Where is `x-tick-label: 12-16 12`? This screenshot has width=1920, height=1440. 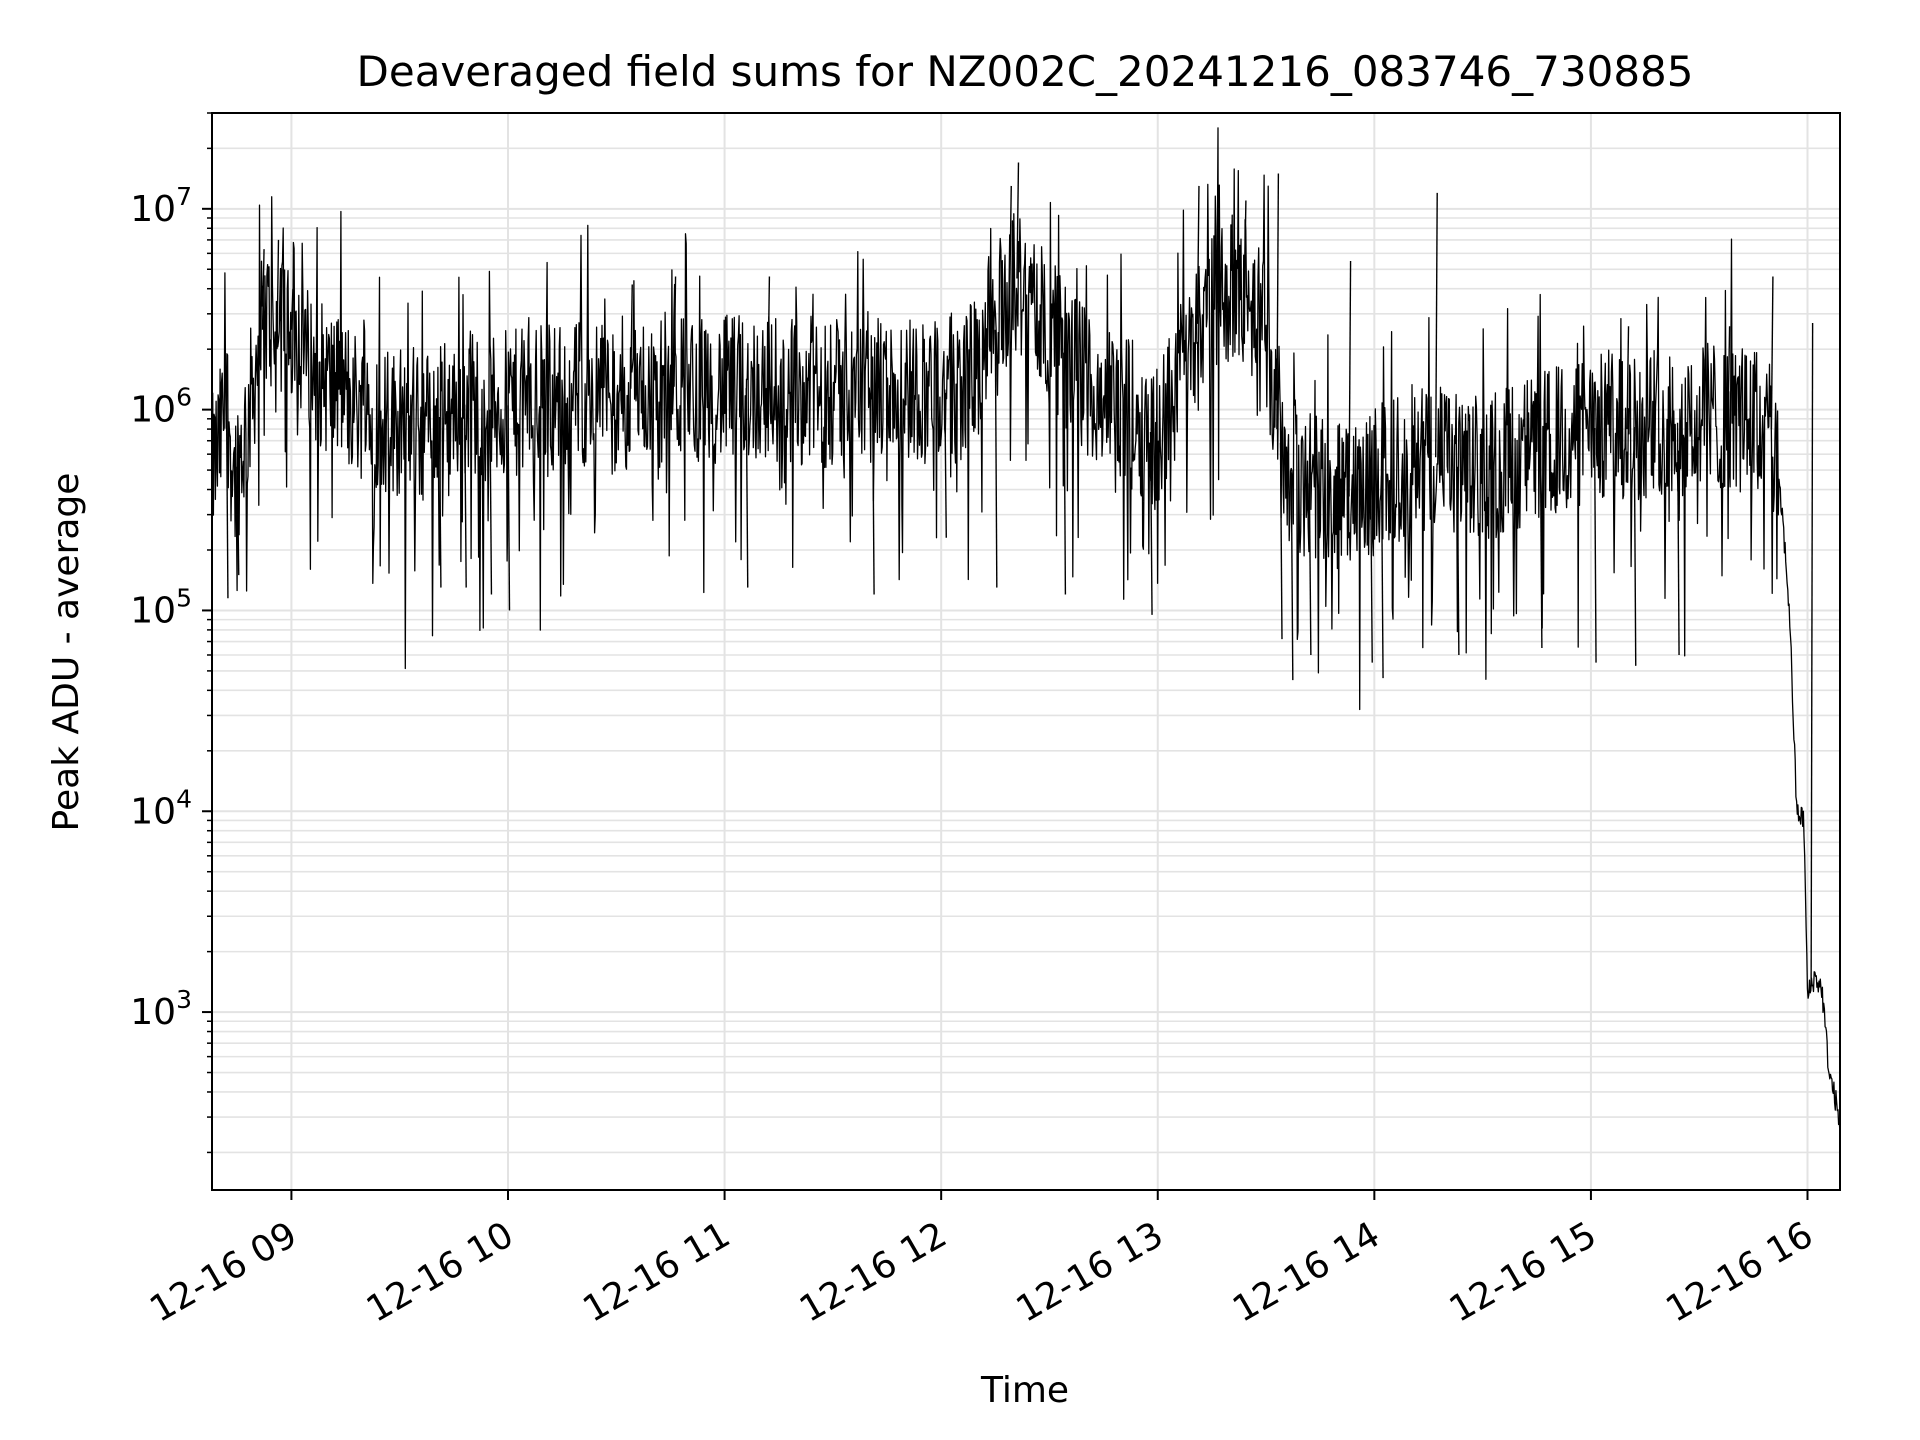
x-tick-label: 12-16 12 is located at coordinates (873, 1272).